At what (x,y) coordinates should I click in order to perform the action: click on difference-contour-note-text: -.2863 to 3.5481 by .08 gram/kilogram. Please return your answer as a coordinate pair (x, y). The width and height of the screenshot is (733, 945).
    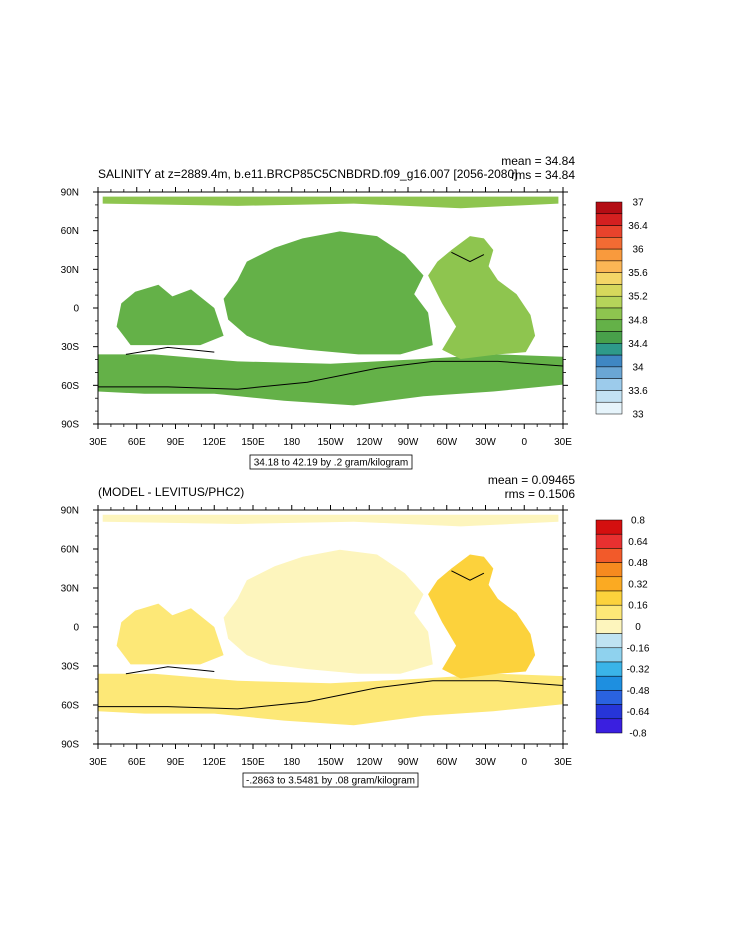
    Looking at the image, I should click on (330, 781).